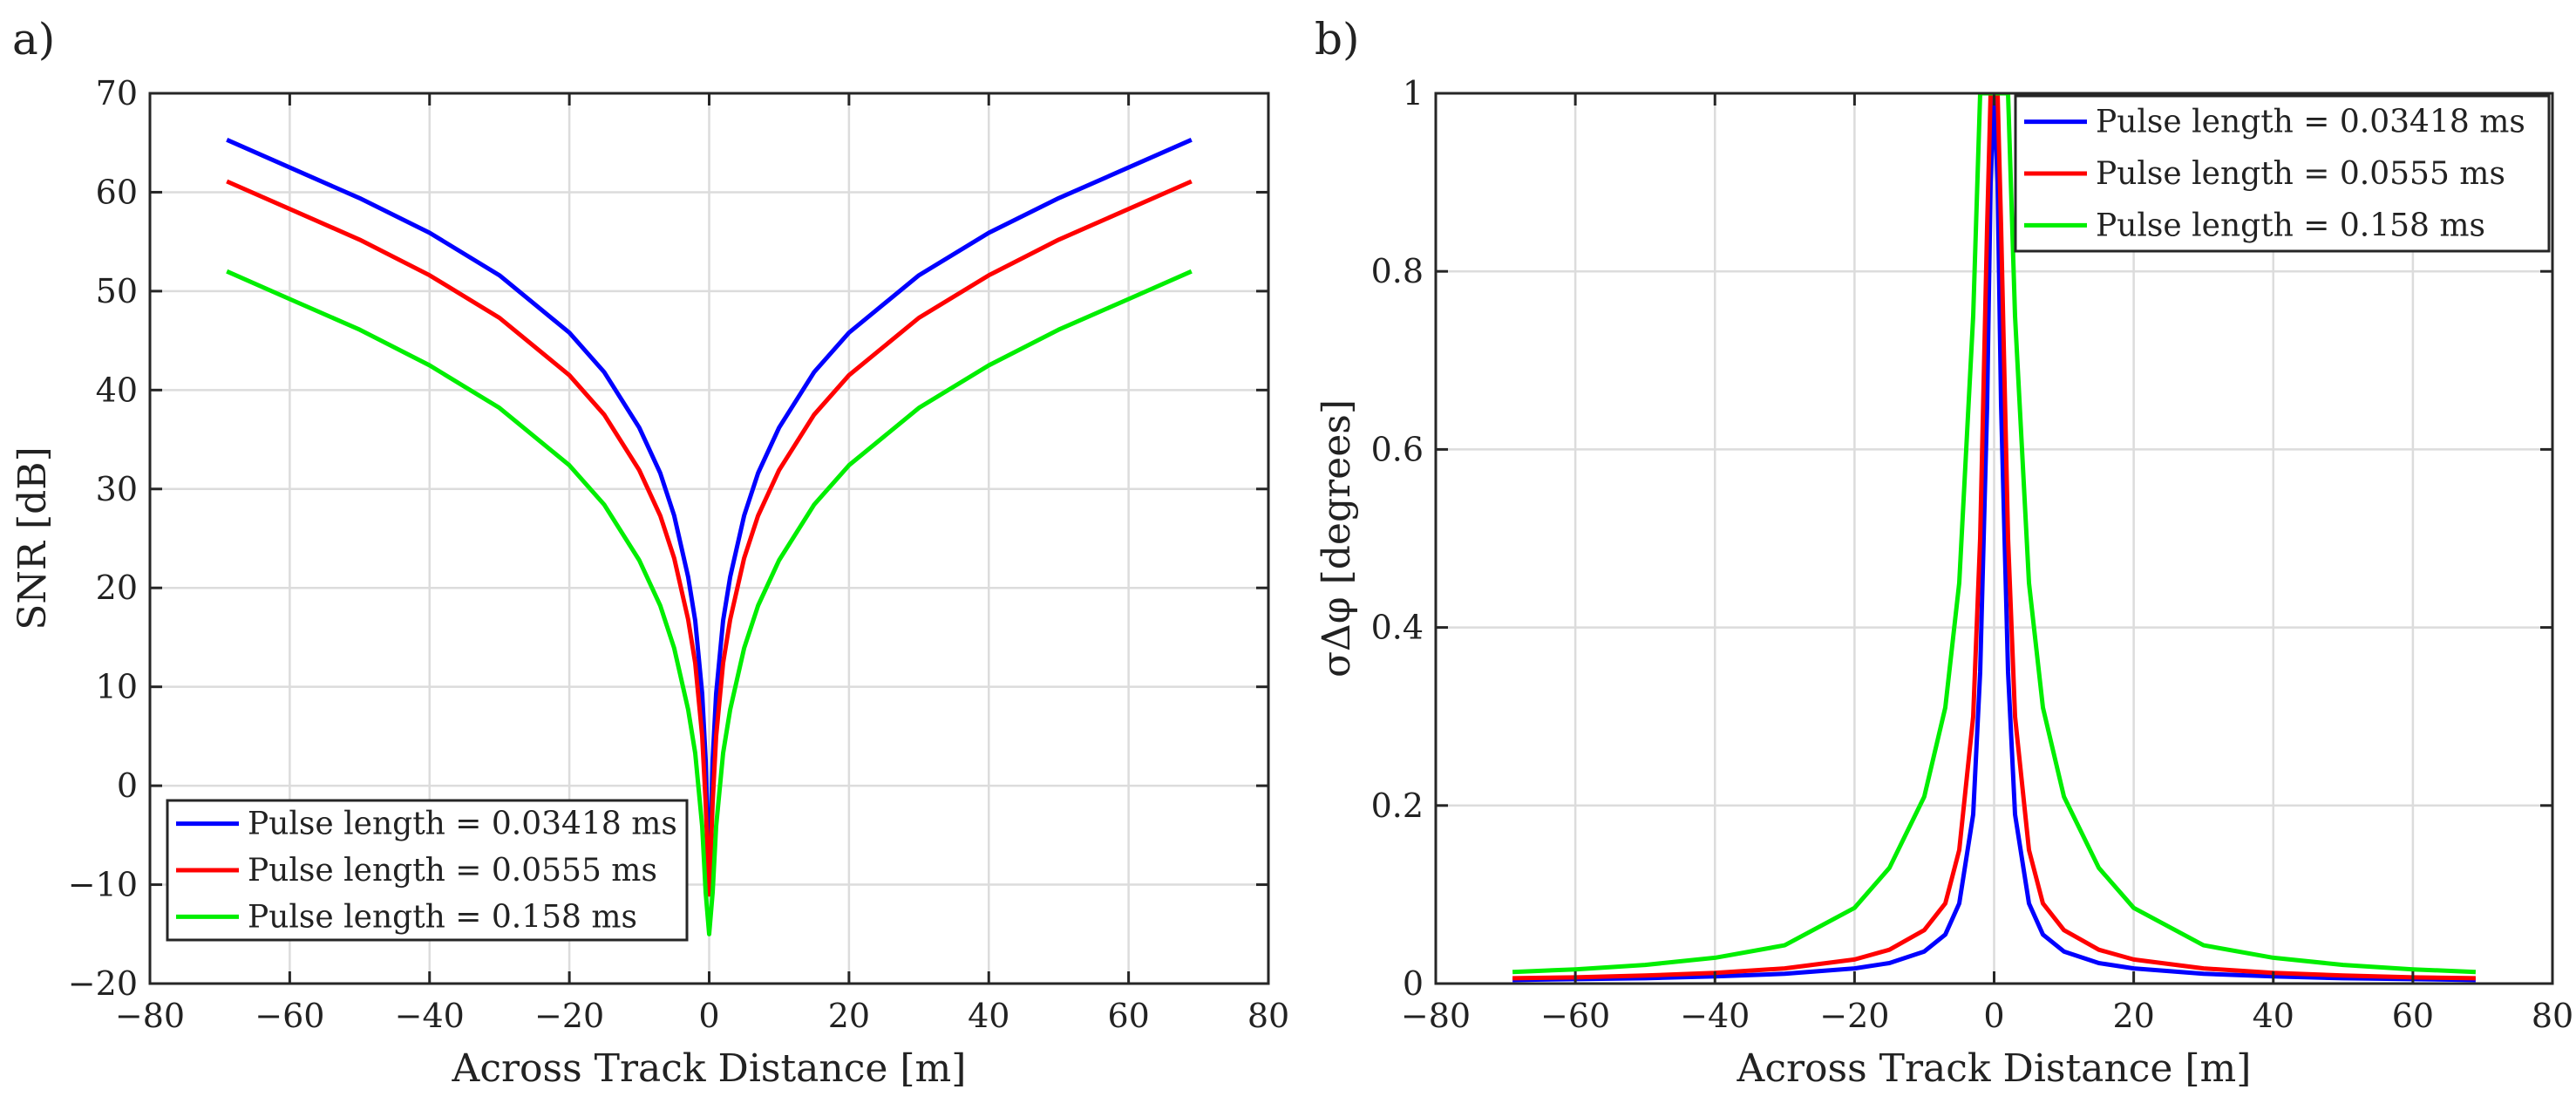 Image resolution: width=2576 pixels, height=1110 pixels. Describe the element at coordinates (1397, 806) in the screenshot. I see `y-tick-label: 0.2` at that location.